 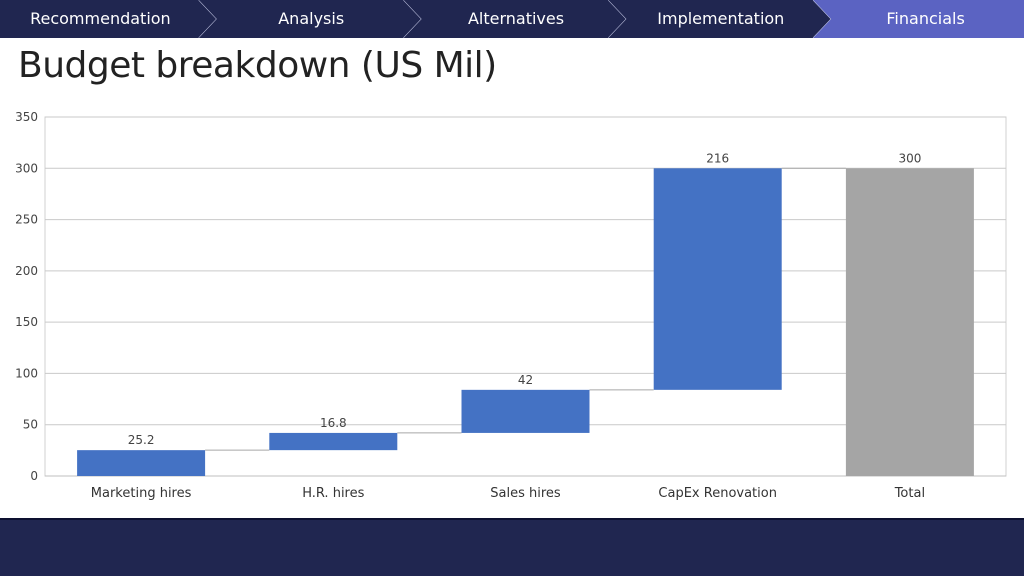 I want to click on tab-label: Alternatives, so click(x=516, y=18).